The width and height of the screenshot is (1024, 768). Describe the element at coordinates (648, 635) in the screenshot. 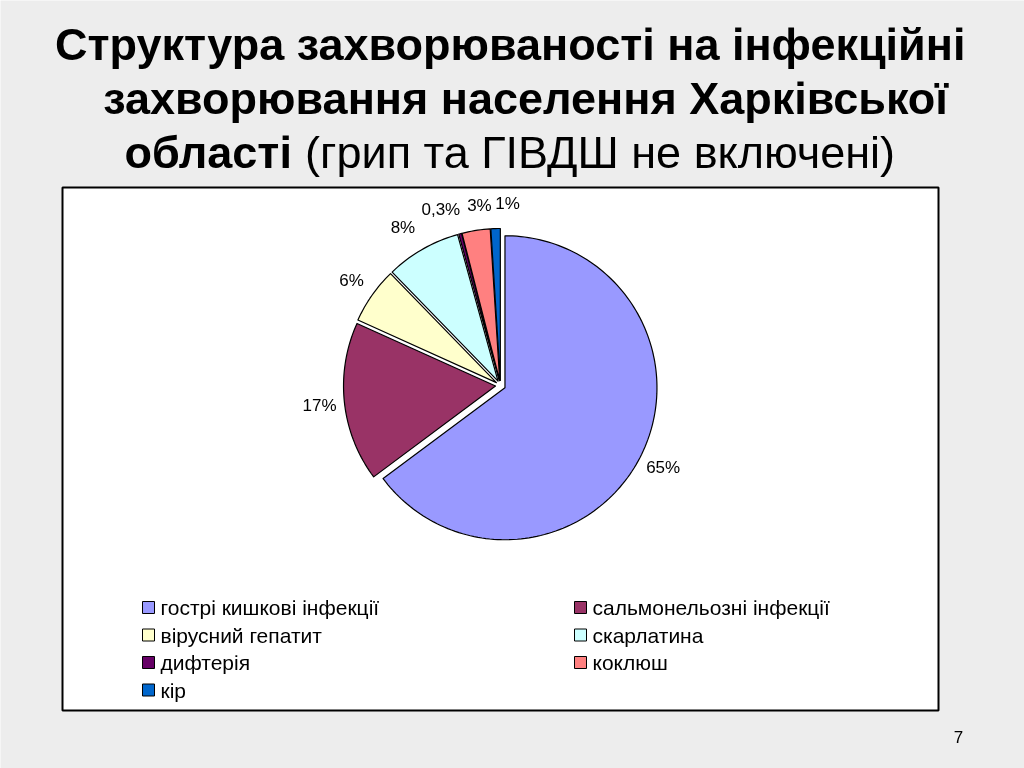

I see `legend-label: скарлатина` at that location.